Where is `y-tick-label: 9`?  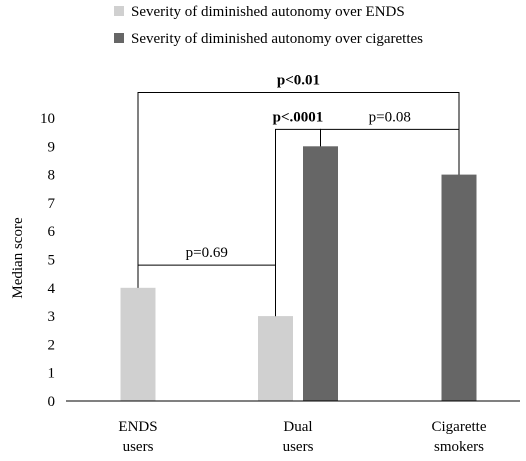 y-tick-label: 9 is located at coordinates (52, 147).